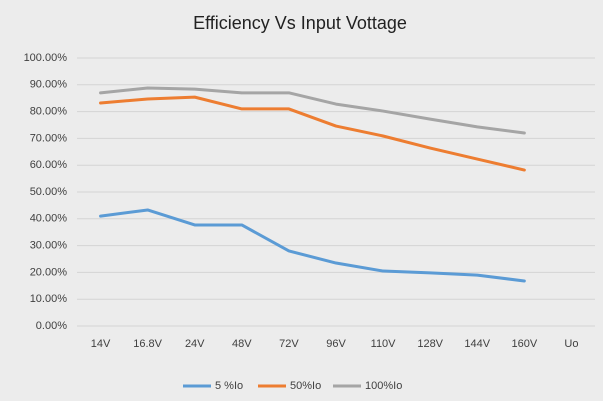 The width and height of the screenshot is (603, 401). What do you see at coordinates (46, 58) in the screenshot?
I see `y-tick-label: 100.00%` at bounding box center [46, 58].